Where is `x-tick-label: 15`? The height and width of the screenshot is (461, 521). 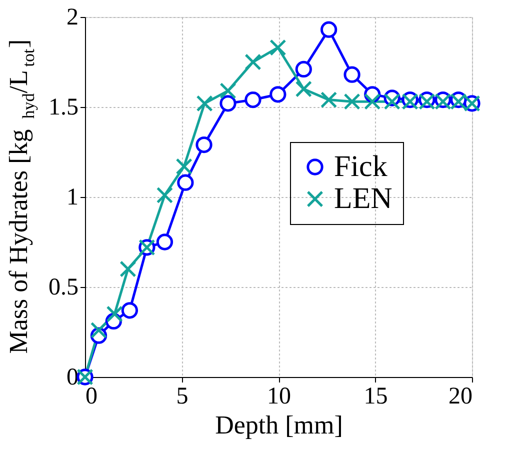 x-tick-label: 15 is located at coordinates (376, 397).